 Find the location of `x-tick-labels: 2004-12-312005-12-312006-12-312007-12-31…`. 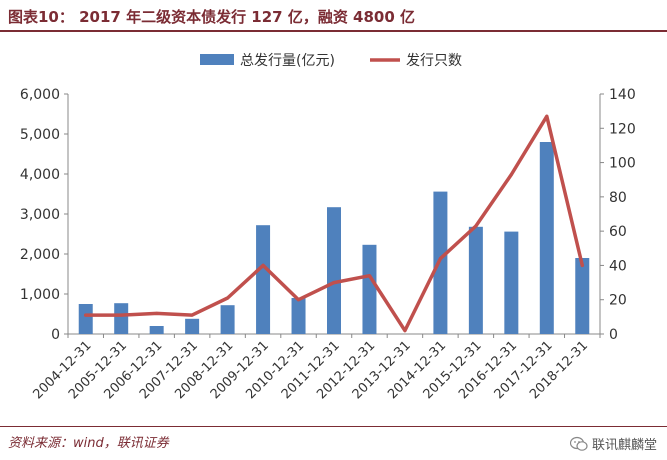

x-tick-labels: 2004-12-312005-12-312006-12-312007-12-31… is located at coordinates (311, 370).